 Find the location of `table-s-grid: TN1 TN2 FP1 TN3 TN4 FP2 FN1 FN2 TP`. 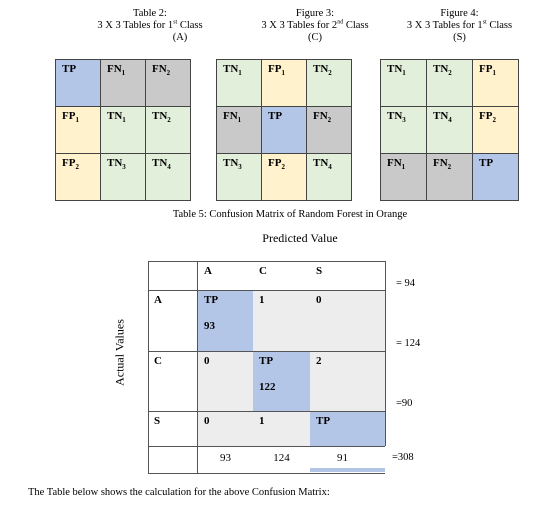

table-s-grid: TN1 TN2 FP1 TN3 TN4 FP2 FN1 FN2 TP is located at coordinates (449, 130).